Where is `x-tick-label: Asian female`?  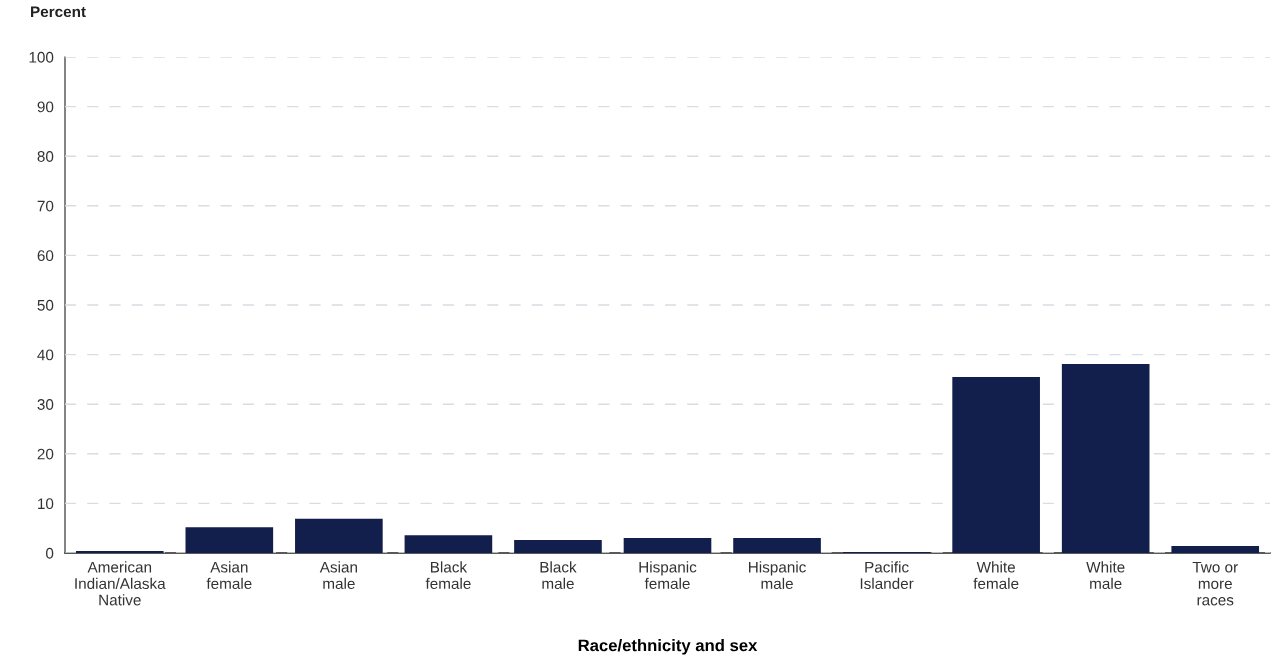 x-tick-label: Asian female is located at coordinates (229, 575).